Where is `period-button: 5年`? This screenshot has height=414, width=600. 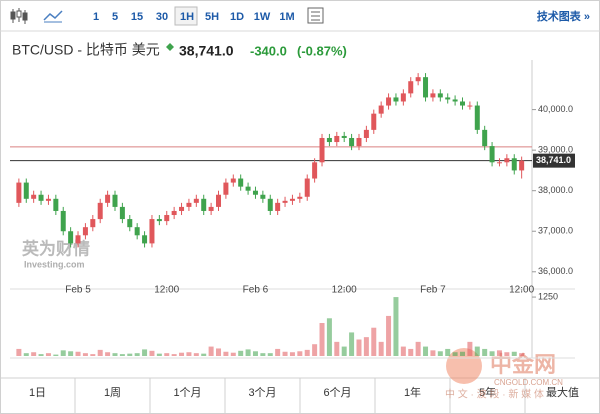 period-button: 5年 is located at coordinates (487, 392).